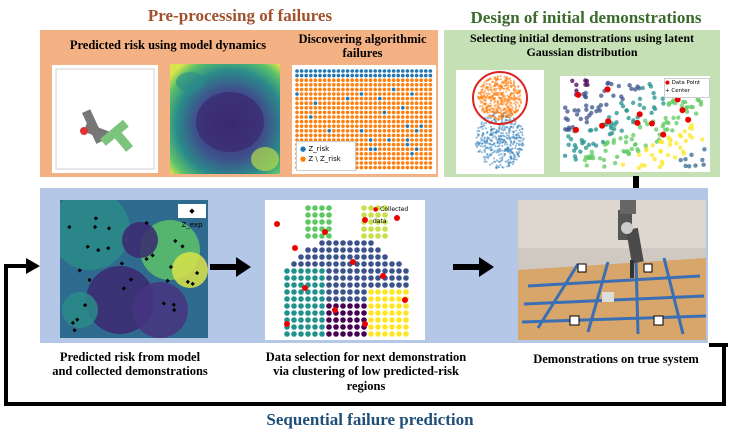  I want to click on algorithmic-failures-plot: ● Z_risk ● Z \ Z_risk, so click(364, 119).